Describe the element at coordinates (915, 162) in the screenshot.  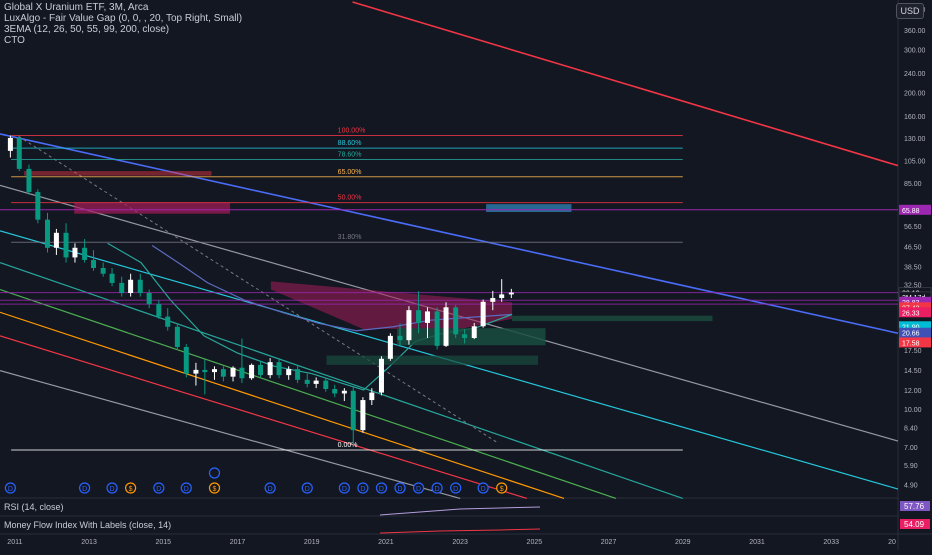
I see `y-tick-7: 105.00` at that location.